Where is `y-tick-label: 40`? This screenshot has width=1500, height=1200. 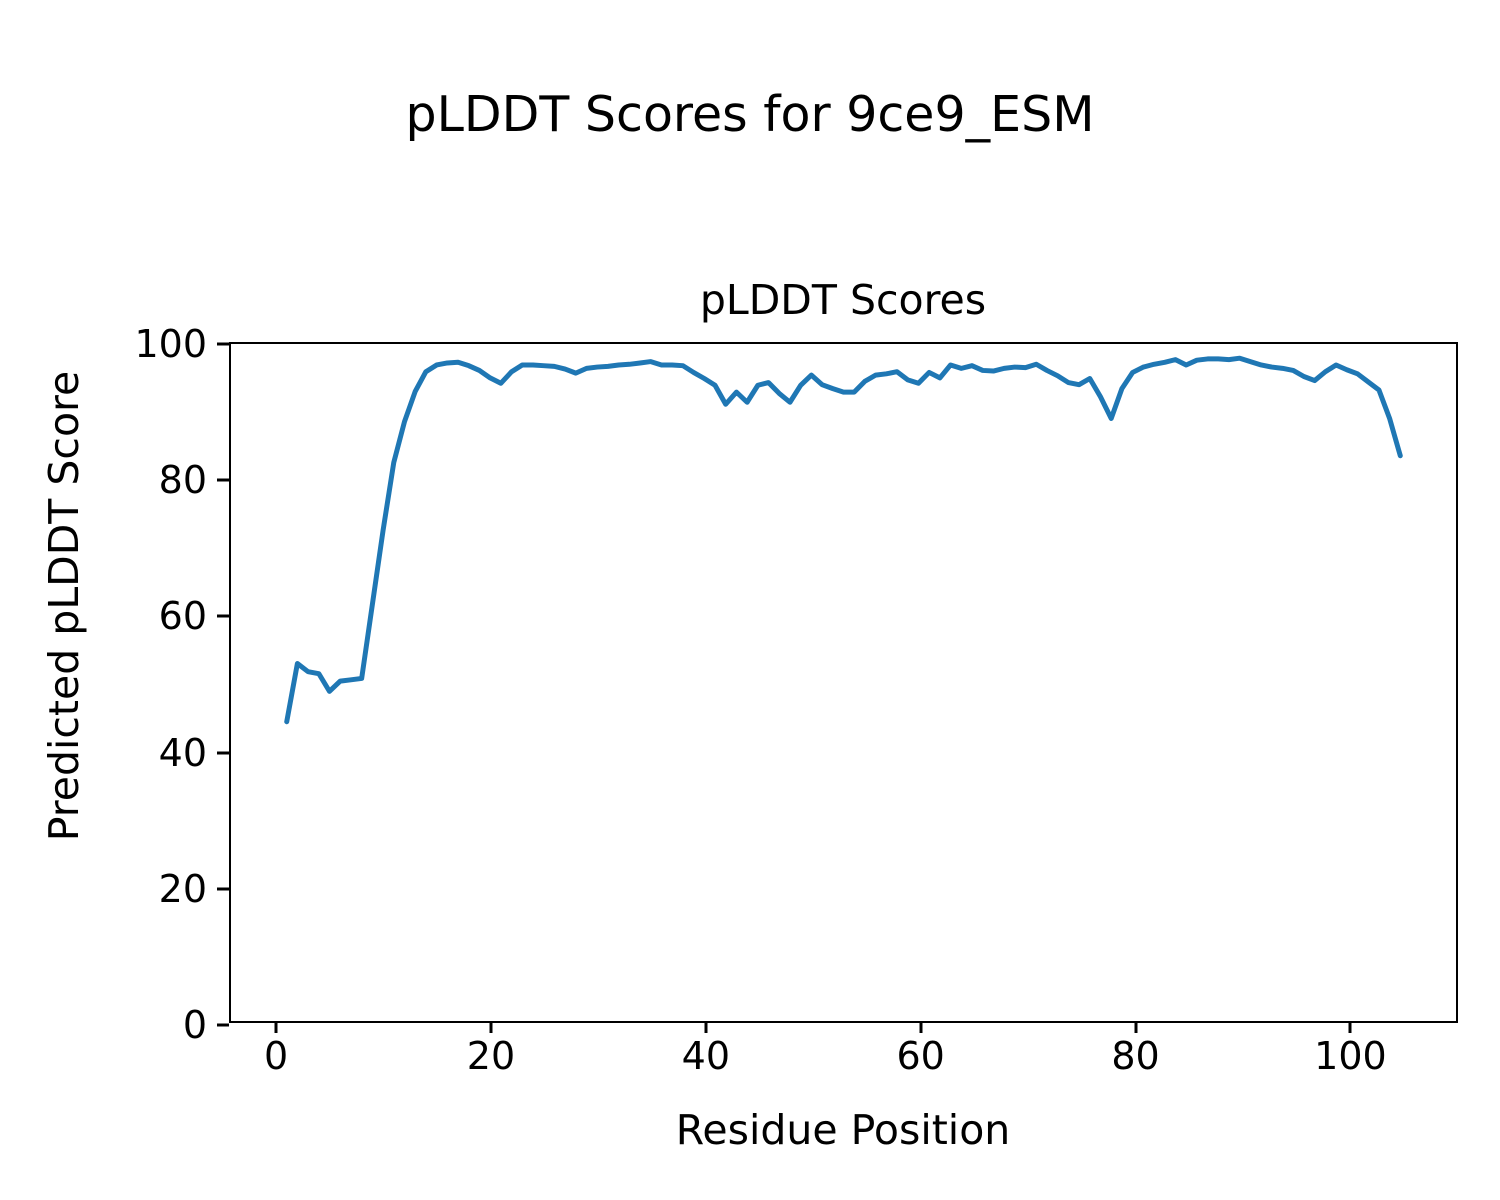 y-tick-label: 40 is located at coordinates (182, 752).